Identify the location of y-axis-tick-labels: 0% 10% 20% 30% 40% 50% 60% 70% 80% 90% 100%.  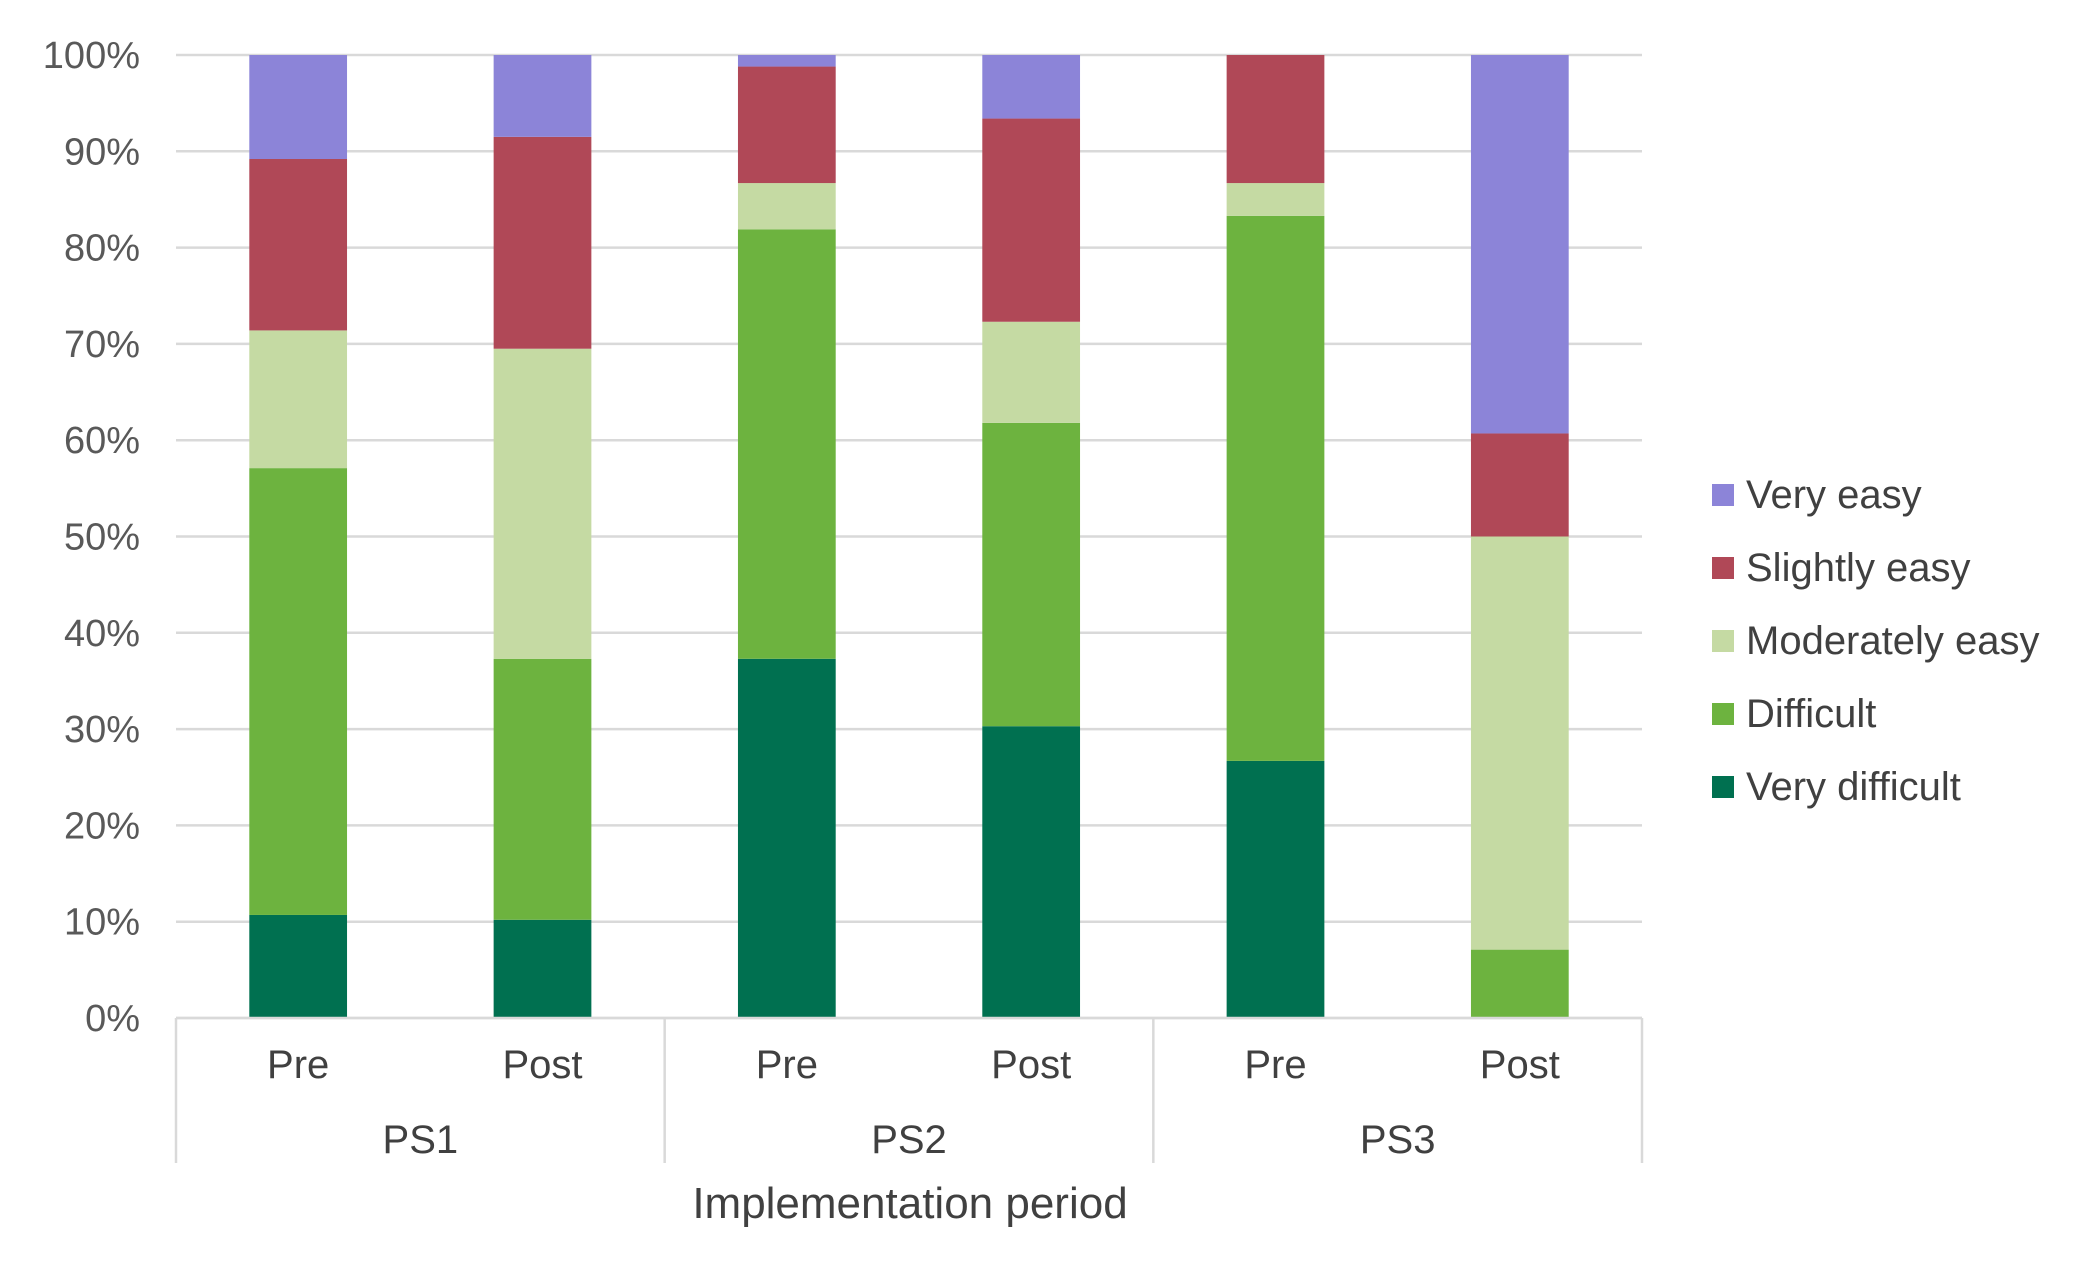
(91, 537).